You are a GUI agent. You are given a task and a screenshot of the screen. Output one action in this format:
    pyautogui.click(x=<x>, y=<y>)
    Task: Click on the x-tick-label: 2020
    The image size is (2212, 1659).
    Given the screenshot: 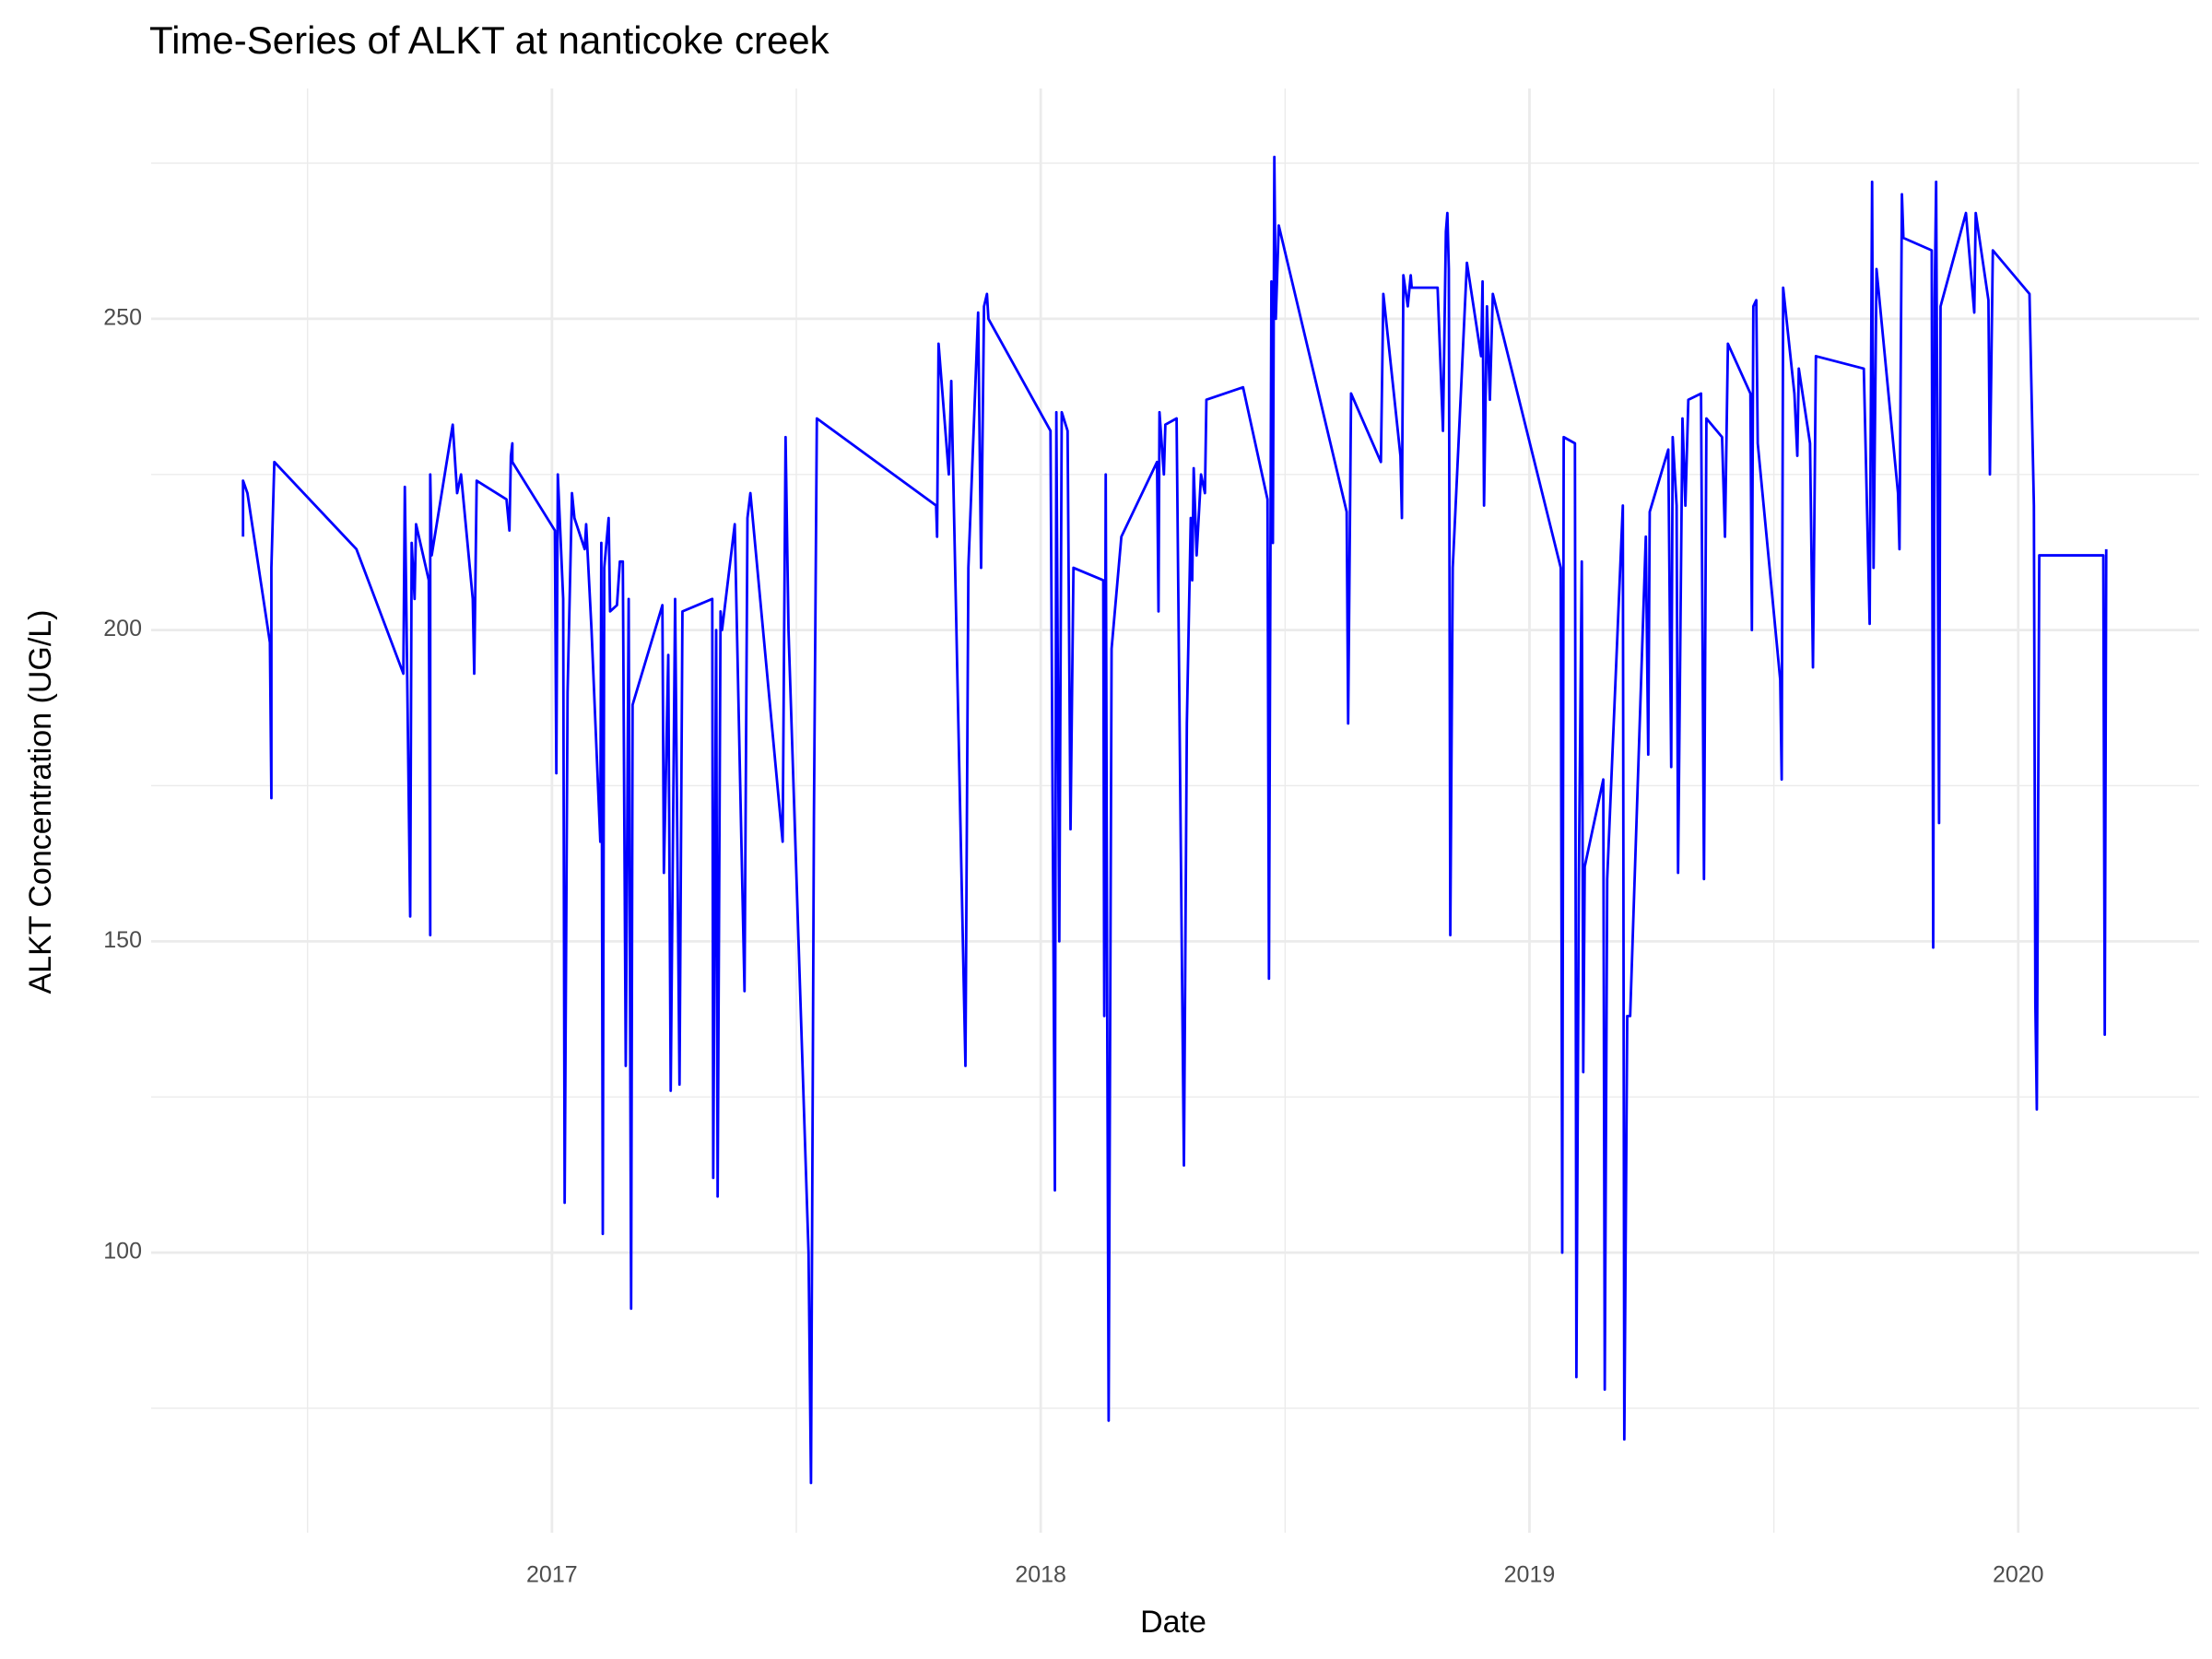 What is the action you would take?
    pyautogui.click(x=2018, y=1575)
    